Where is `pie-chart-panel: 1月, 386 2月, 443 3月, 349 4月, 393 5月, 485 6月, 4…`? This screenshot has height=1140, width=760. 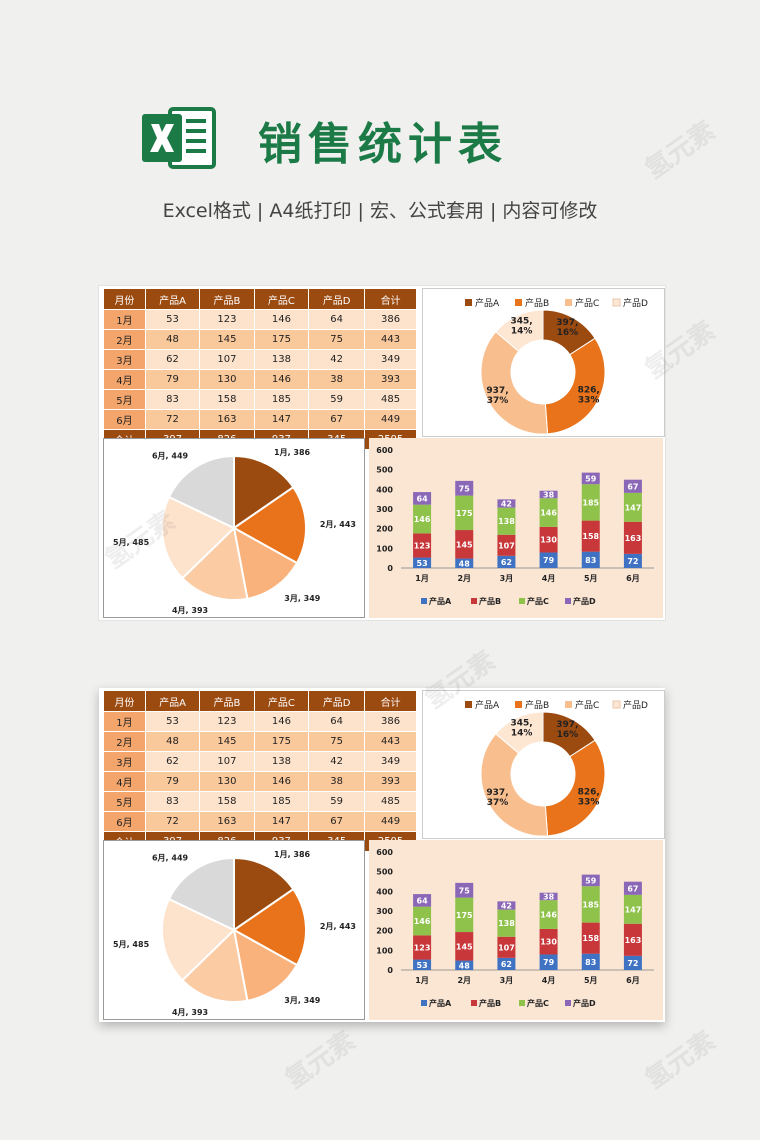 pie-chart-panel: 1月, 386 2月, 443 3月, 349 4月, 393 5月, 485 6月, 4… is located at coordinates (234, 930).